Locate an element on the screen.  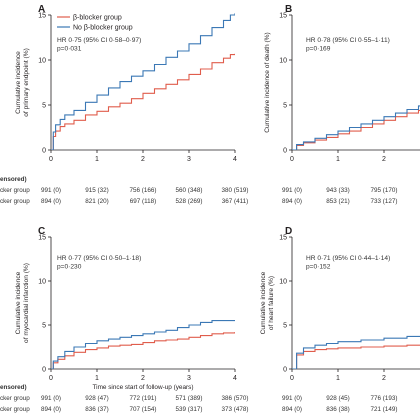
panel-b-risk-cell: 733 (127) is located at coordinates (384, 201).